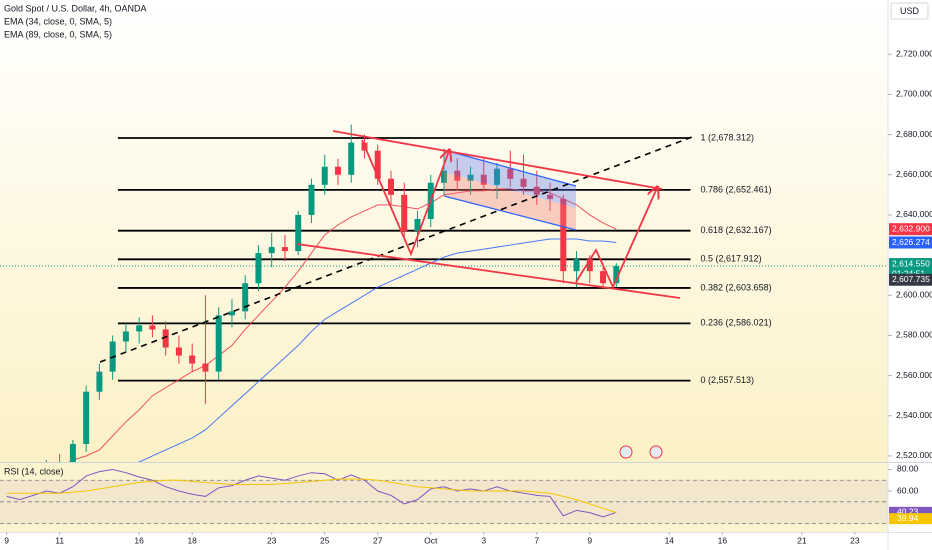  Describe the element at coordinates (58, 21) in the screenshot. I see `legend-entry: EMA (34, close, 0, SMA, 5)` at that location.